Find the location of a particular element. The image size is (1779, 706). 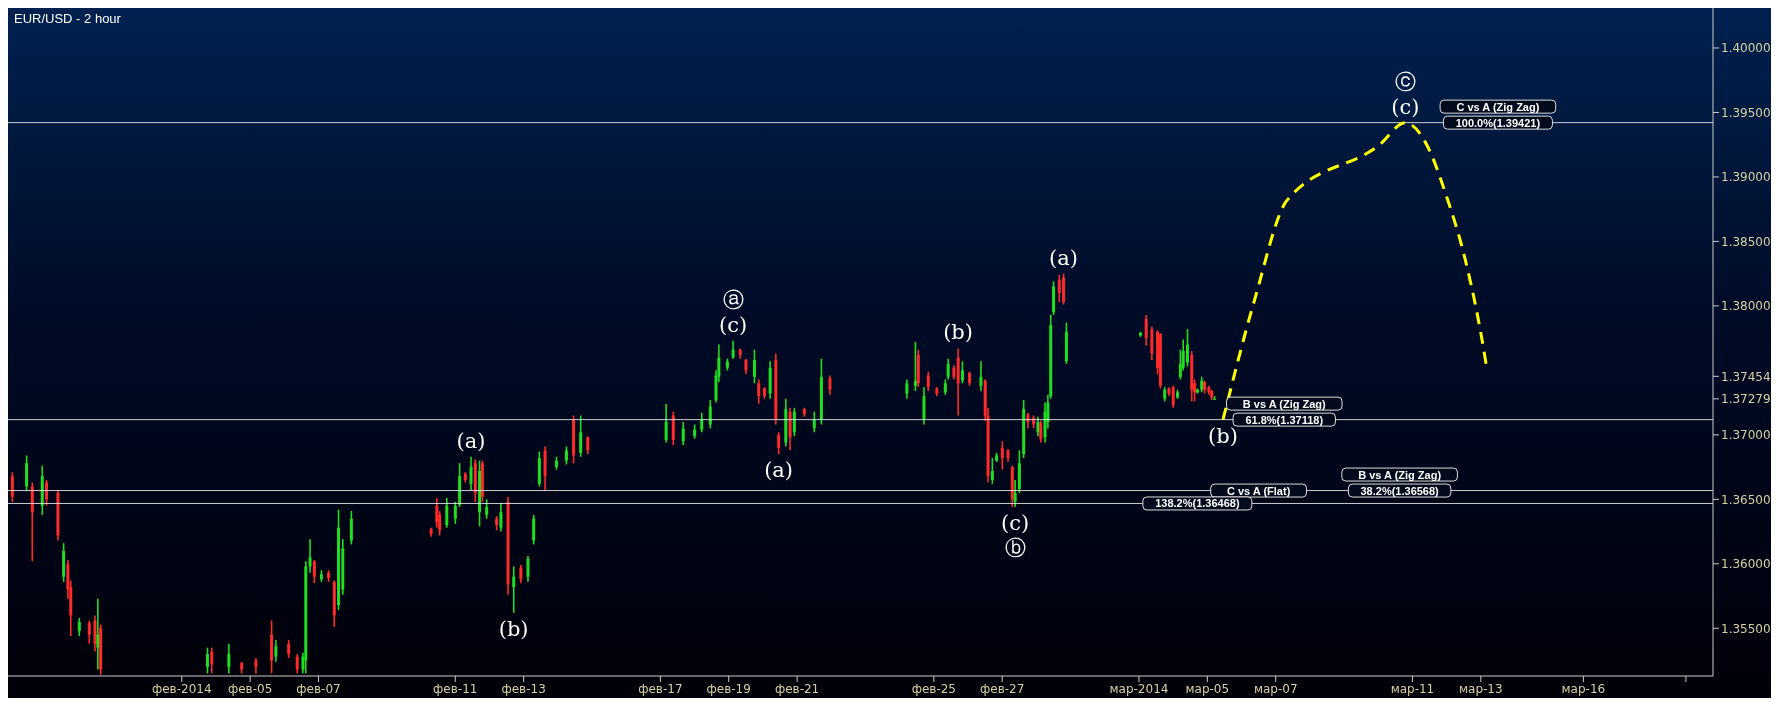

x-tick-label: фев-07 is located at coordinates (318, 688).